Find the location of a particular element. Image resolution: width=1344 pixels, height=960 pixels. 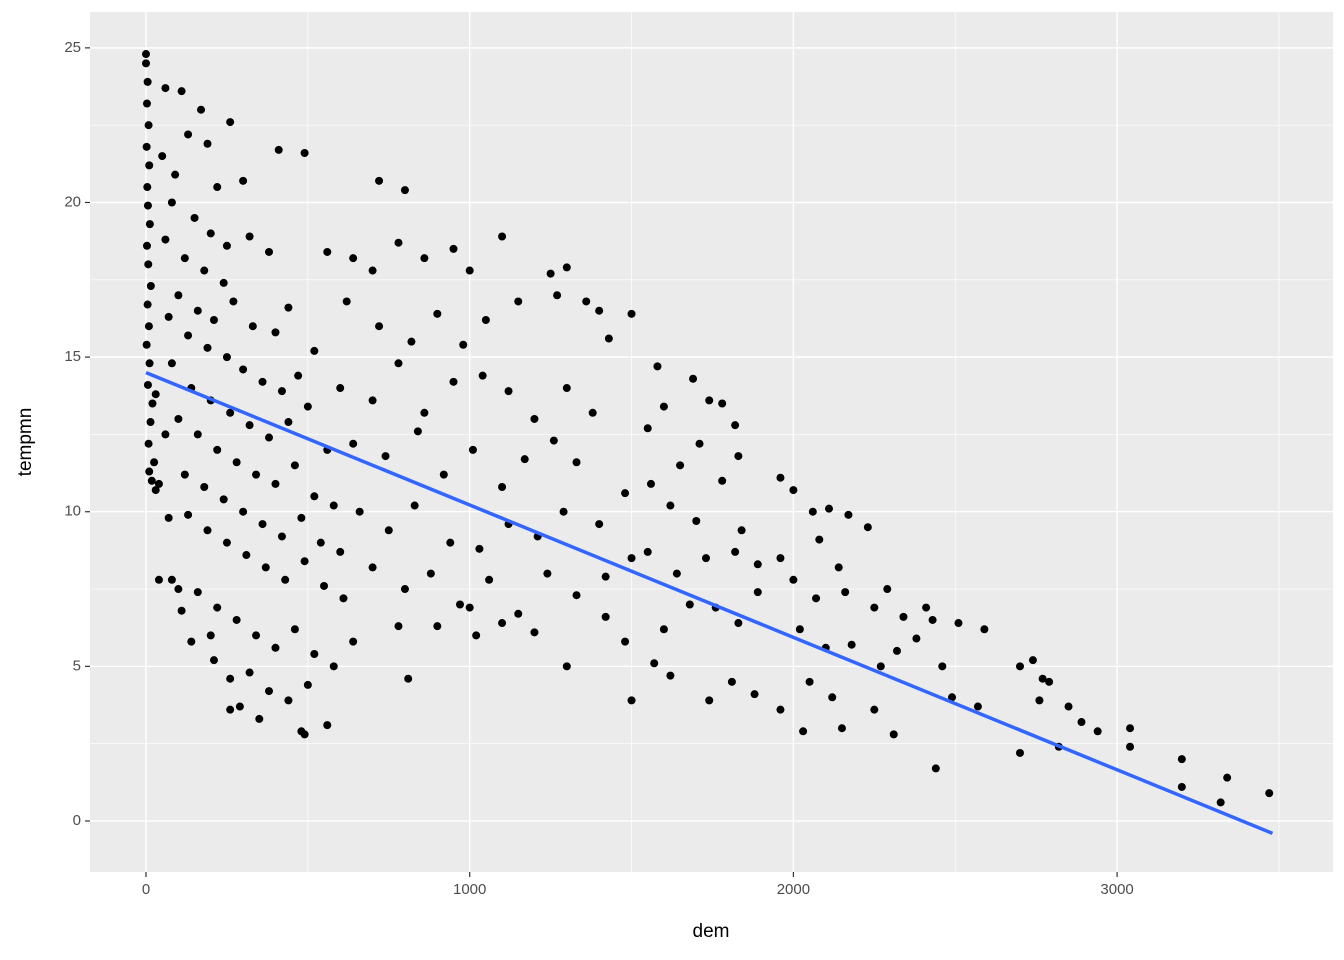

y-tick-label: 0 is located at coordinates (77, 820).